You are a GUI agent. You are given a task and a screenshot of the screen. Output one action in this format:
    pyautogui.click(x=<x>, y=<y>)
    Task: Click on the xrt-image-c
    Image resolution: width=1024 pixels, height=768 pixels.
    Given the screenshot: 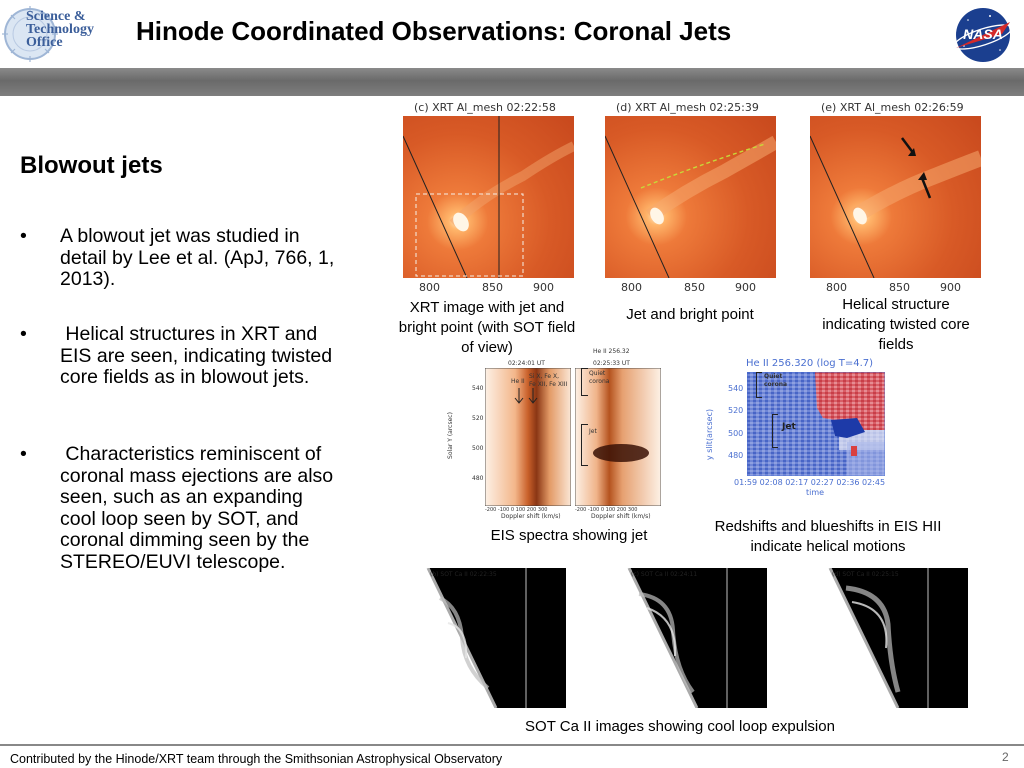 What is the action you would take?
    pyautogui.click(x=489, y=197)
    